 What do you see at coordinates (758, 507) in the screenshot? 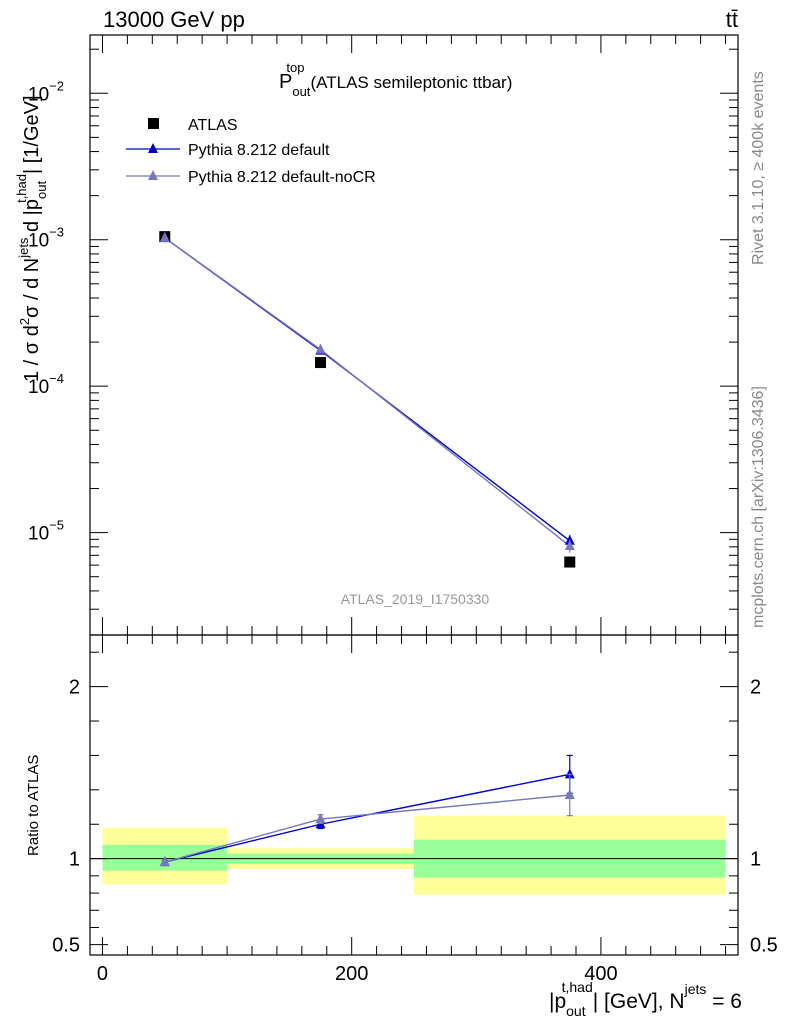
I see `mcplots-label: mcplots.cern.ch [arXiv:1306.3436]` at bounding box center [758, 507].